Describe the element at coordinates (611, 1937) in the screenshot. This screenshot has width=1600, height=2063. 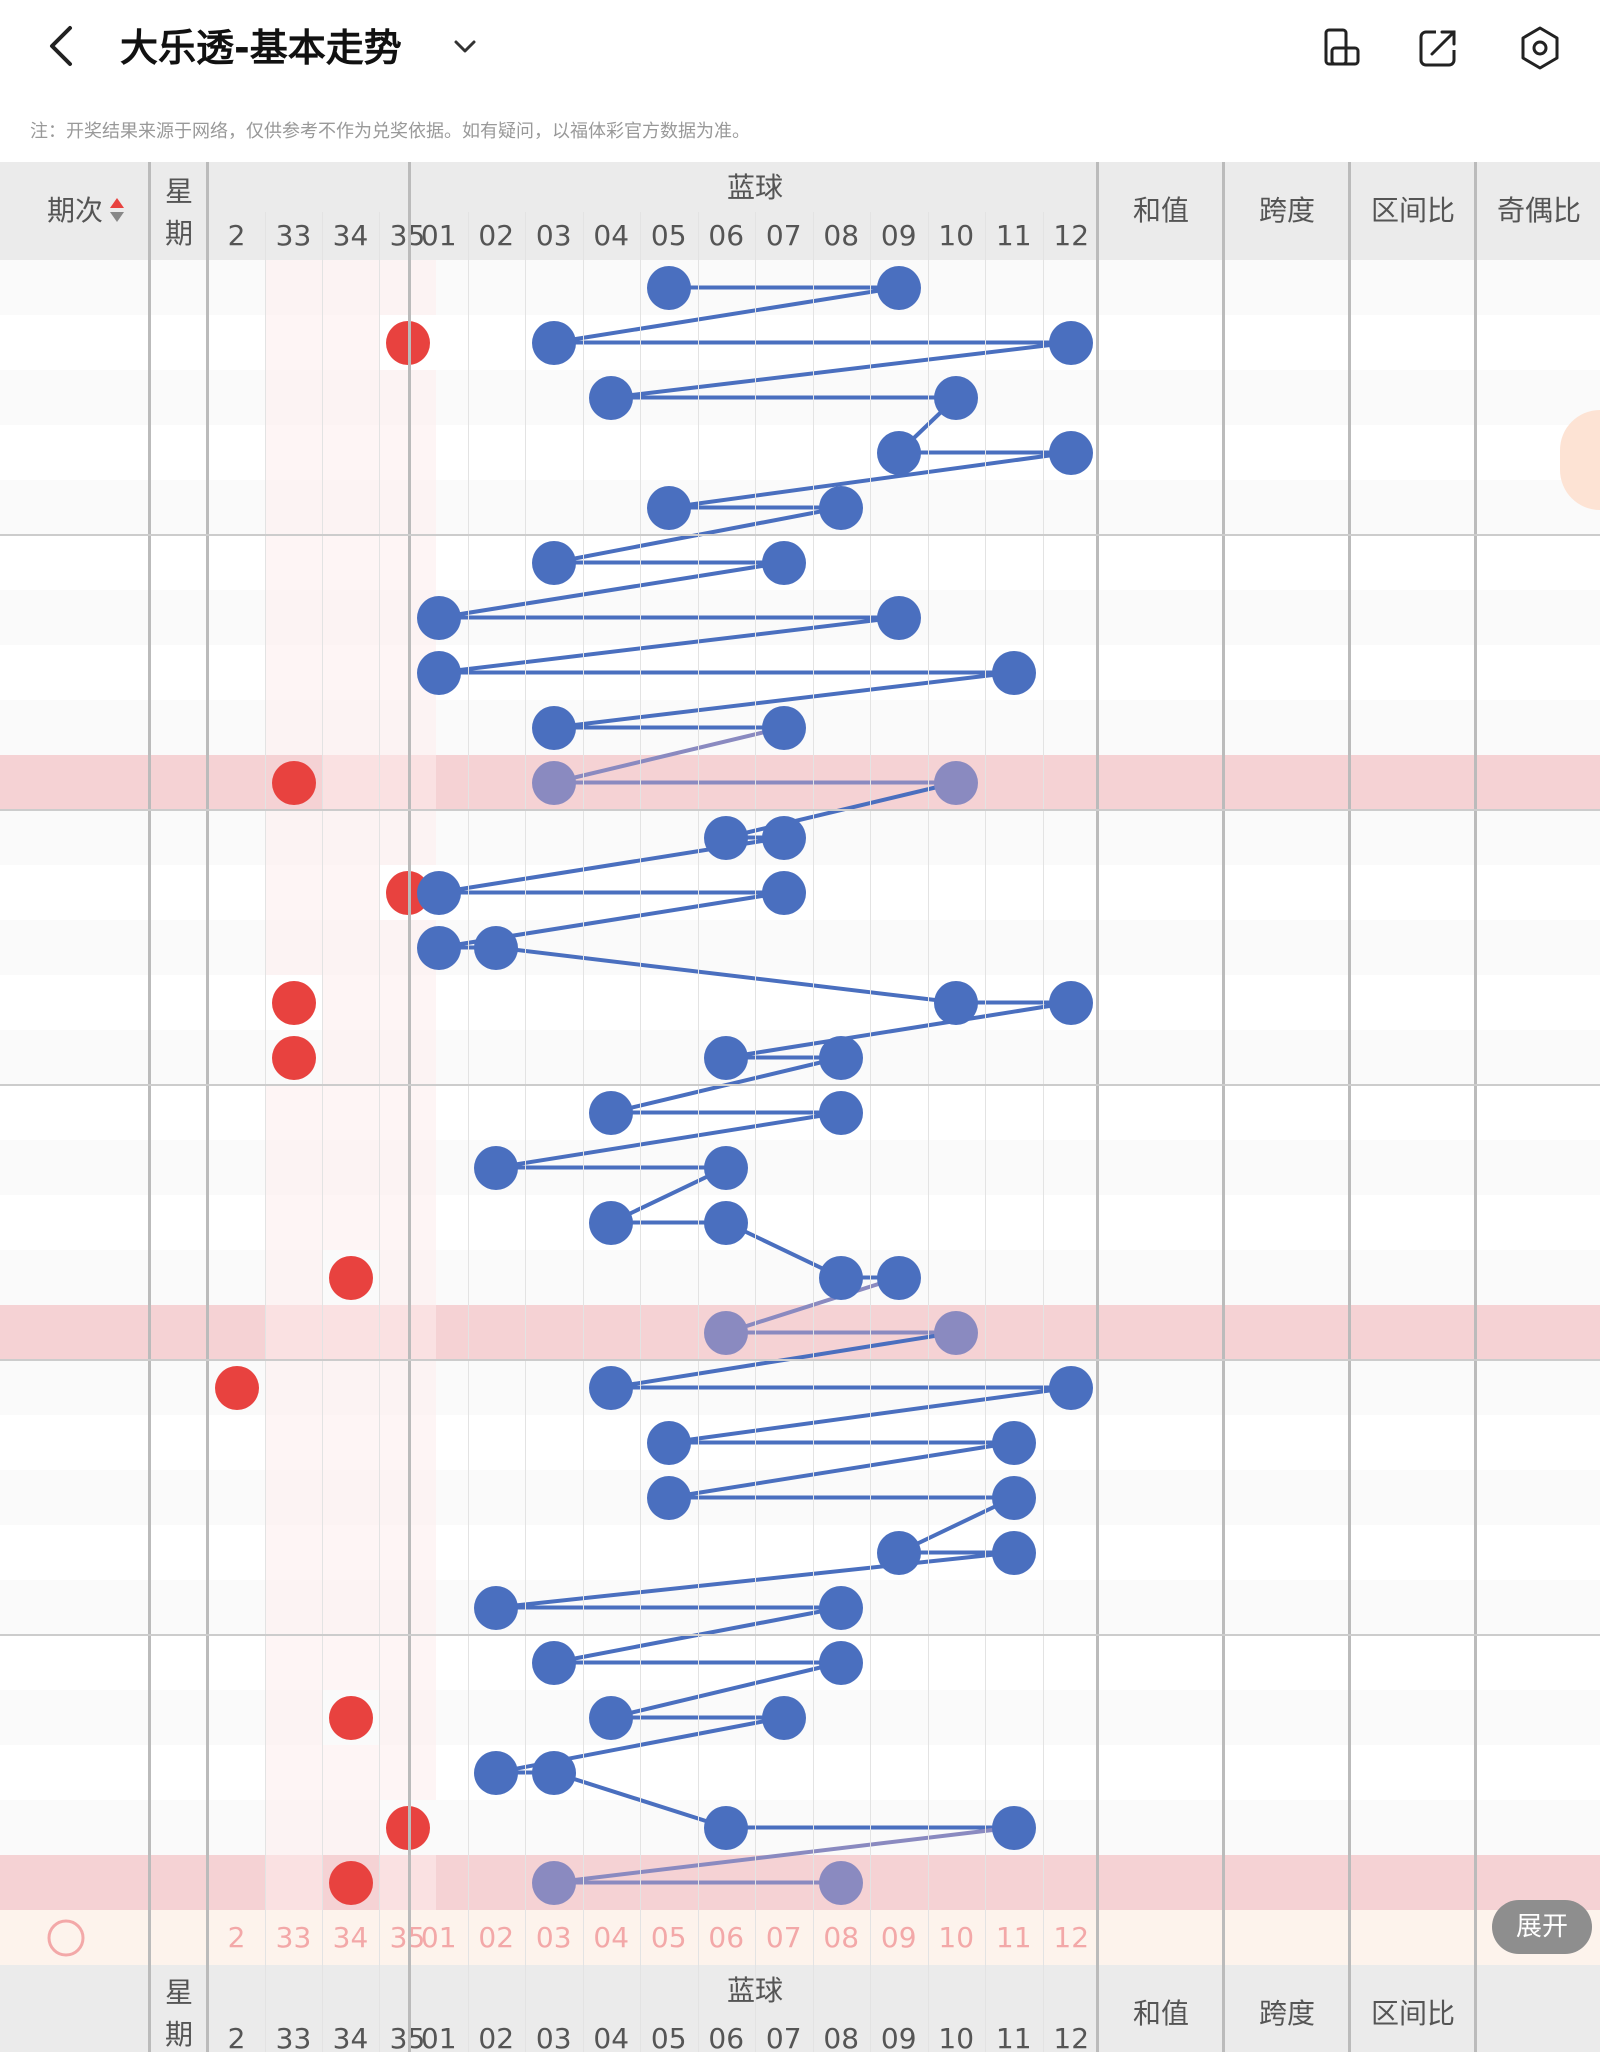
I see `pick-blue-number: 04` at that location.